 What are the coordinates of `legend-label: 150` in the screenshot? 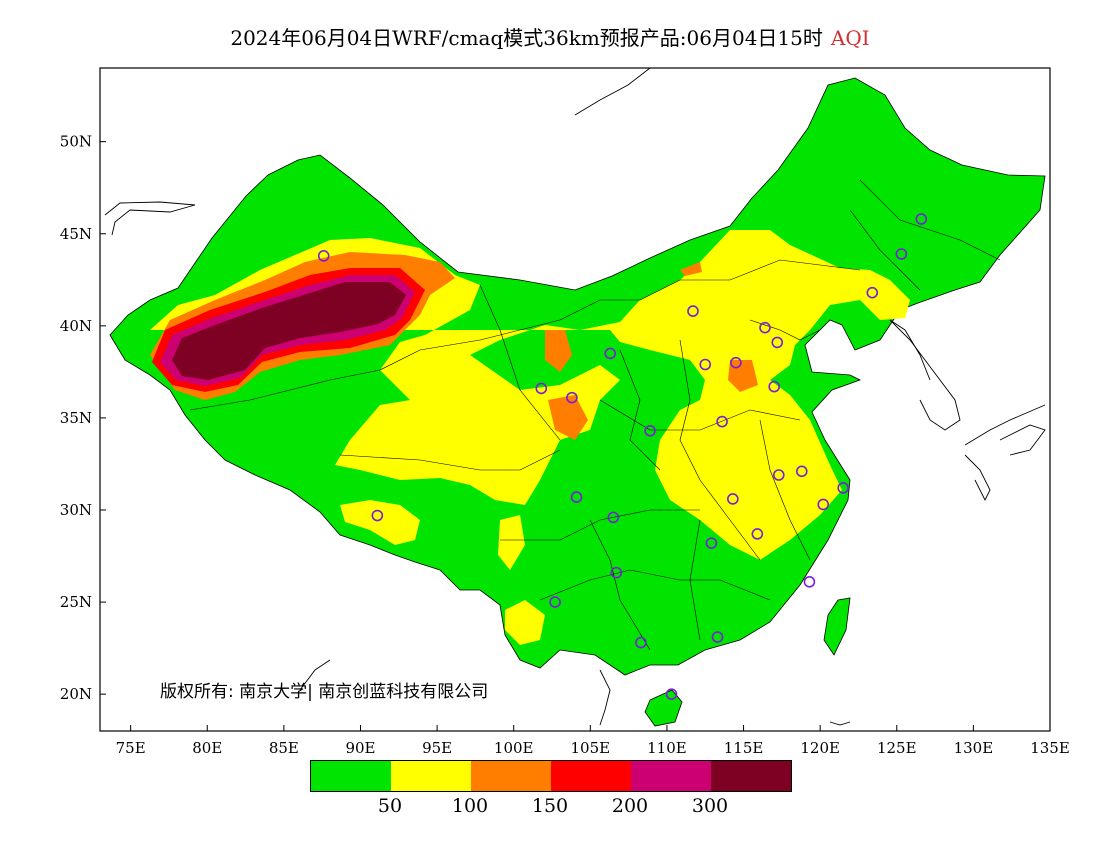 It's located at (550, 806).